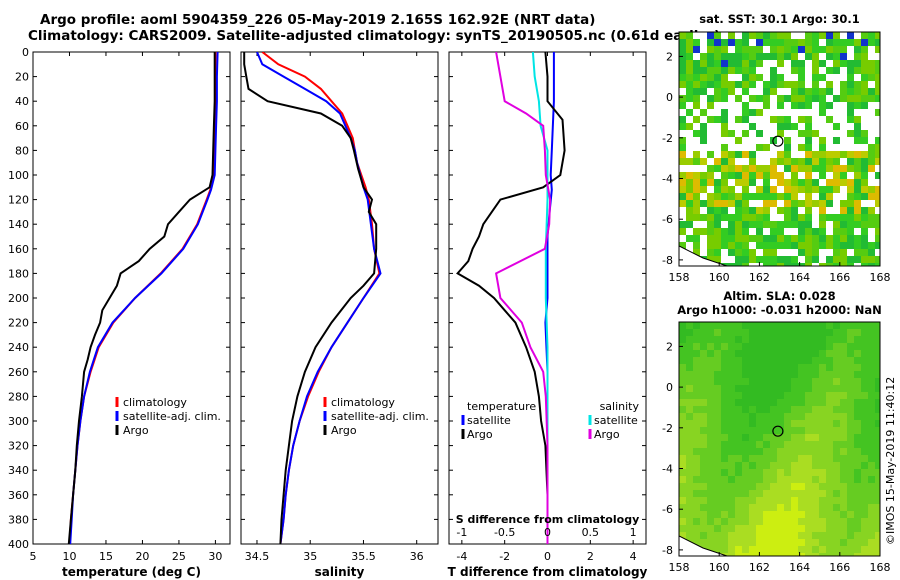  I want to click on timestamp-stamp: ©IMOS 15-May-2019 11:40:12, so click(890, 460).